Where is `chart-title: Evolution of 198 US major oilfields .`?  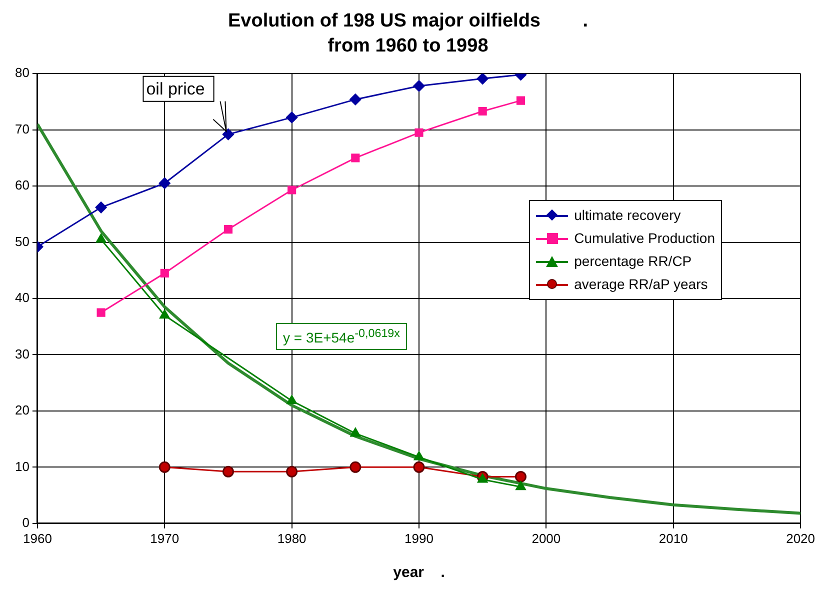 chart-title: Evolution of 198 US major oilfields . is located at coordinates (408, 21).